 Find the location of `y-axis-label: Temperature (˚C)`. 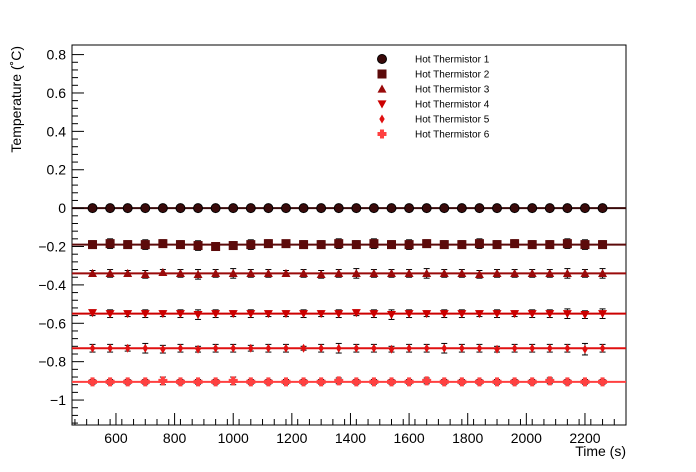

y-axis-label: Temperature (˚C) is located at coordinates (16, 99).